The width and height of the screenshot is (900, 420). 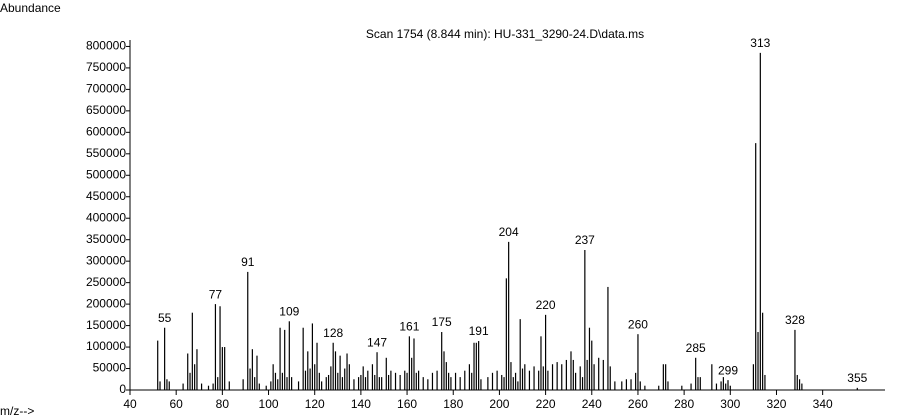 What do you see at coordinates (823, 404) in the screenshot?
I see `x-tick-label: 340` at bounding box center [823, 404].